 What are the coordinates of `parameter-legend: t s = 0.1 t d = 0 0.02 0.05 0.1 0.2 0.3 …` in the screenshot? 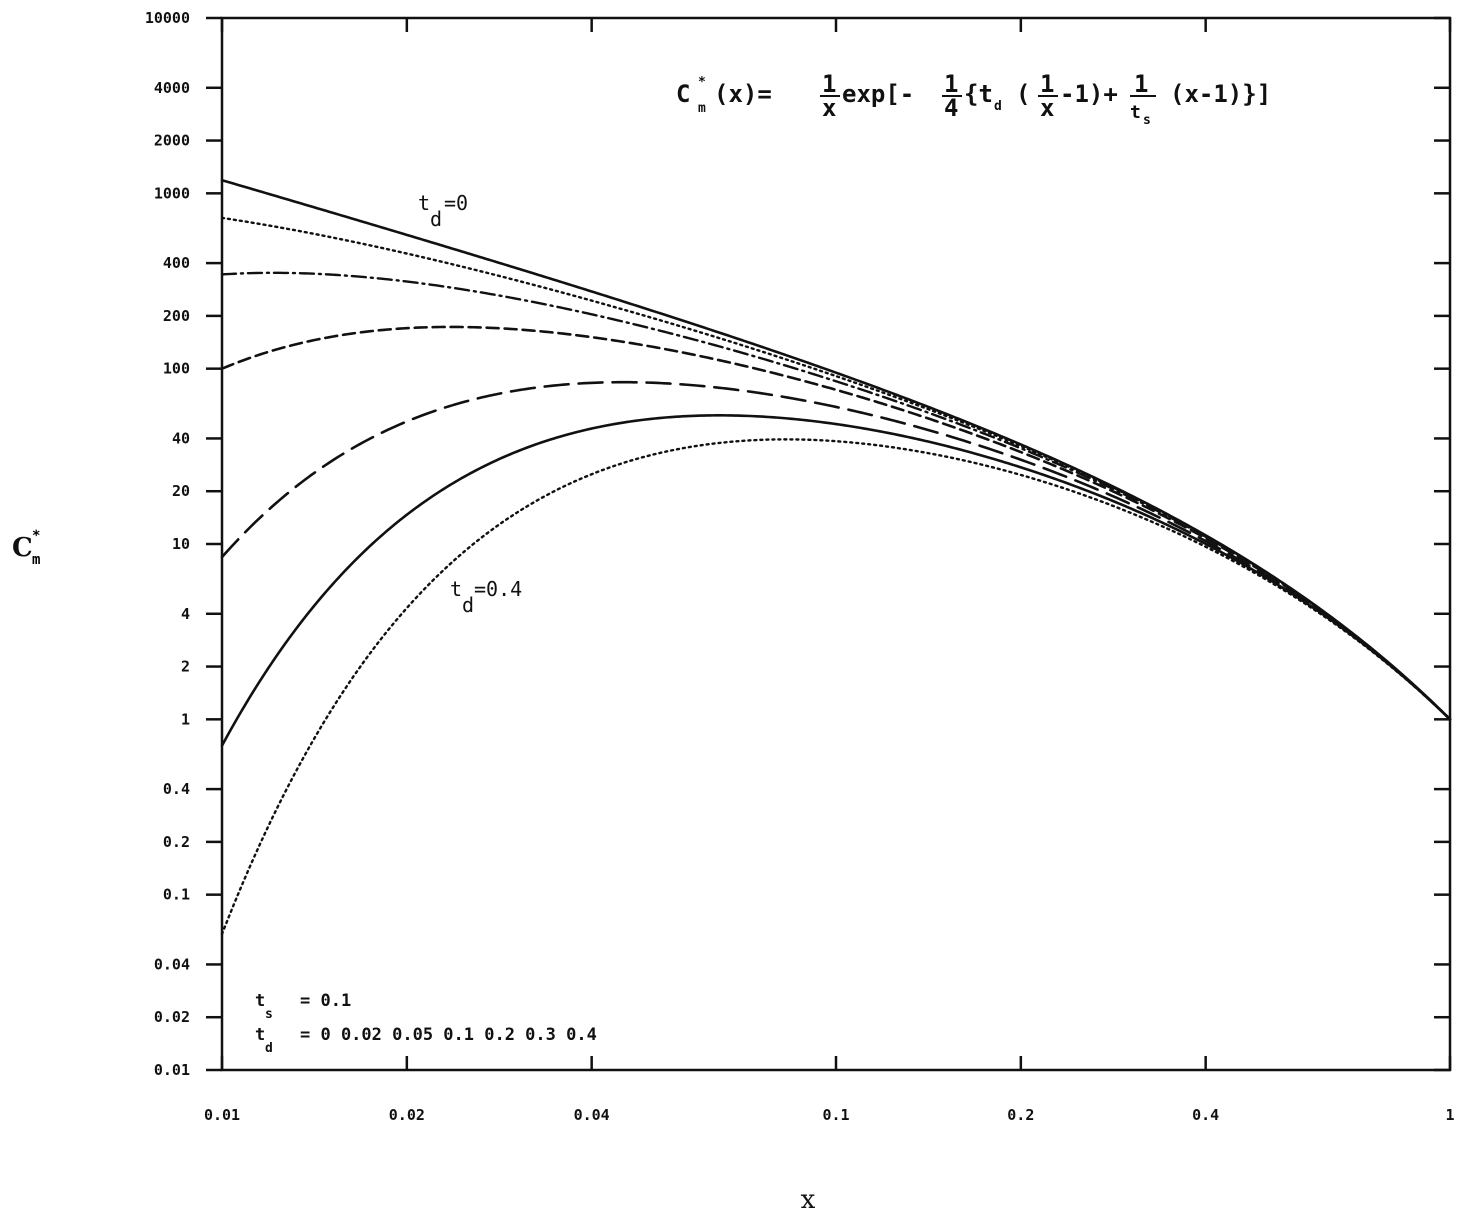 It's located at (426, 1023).